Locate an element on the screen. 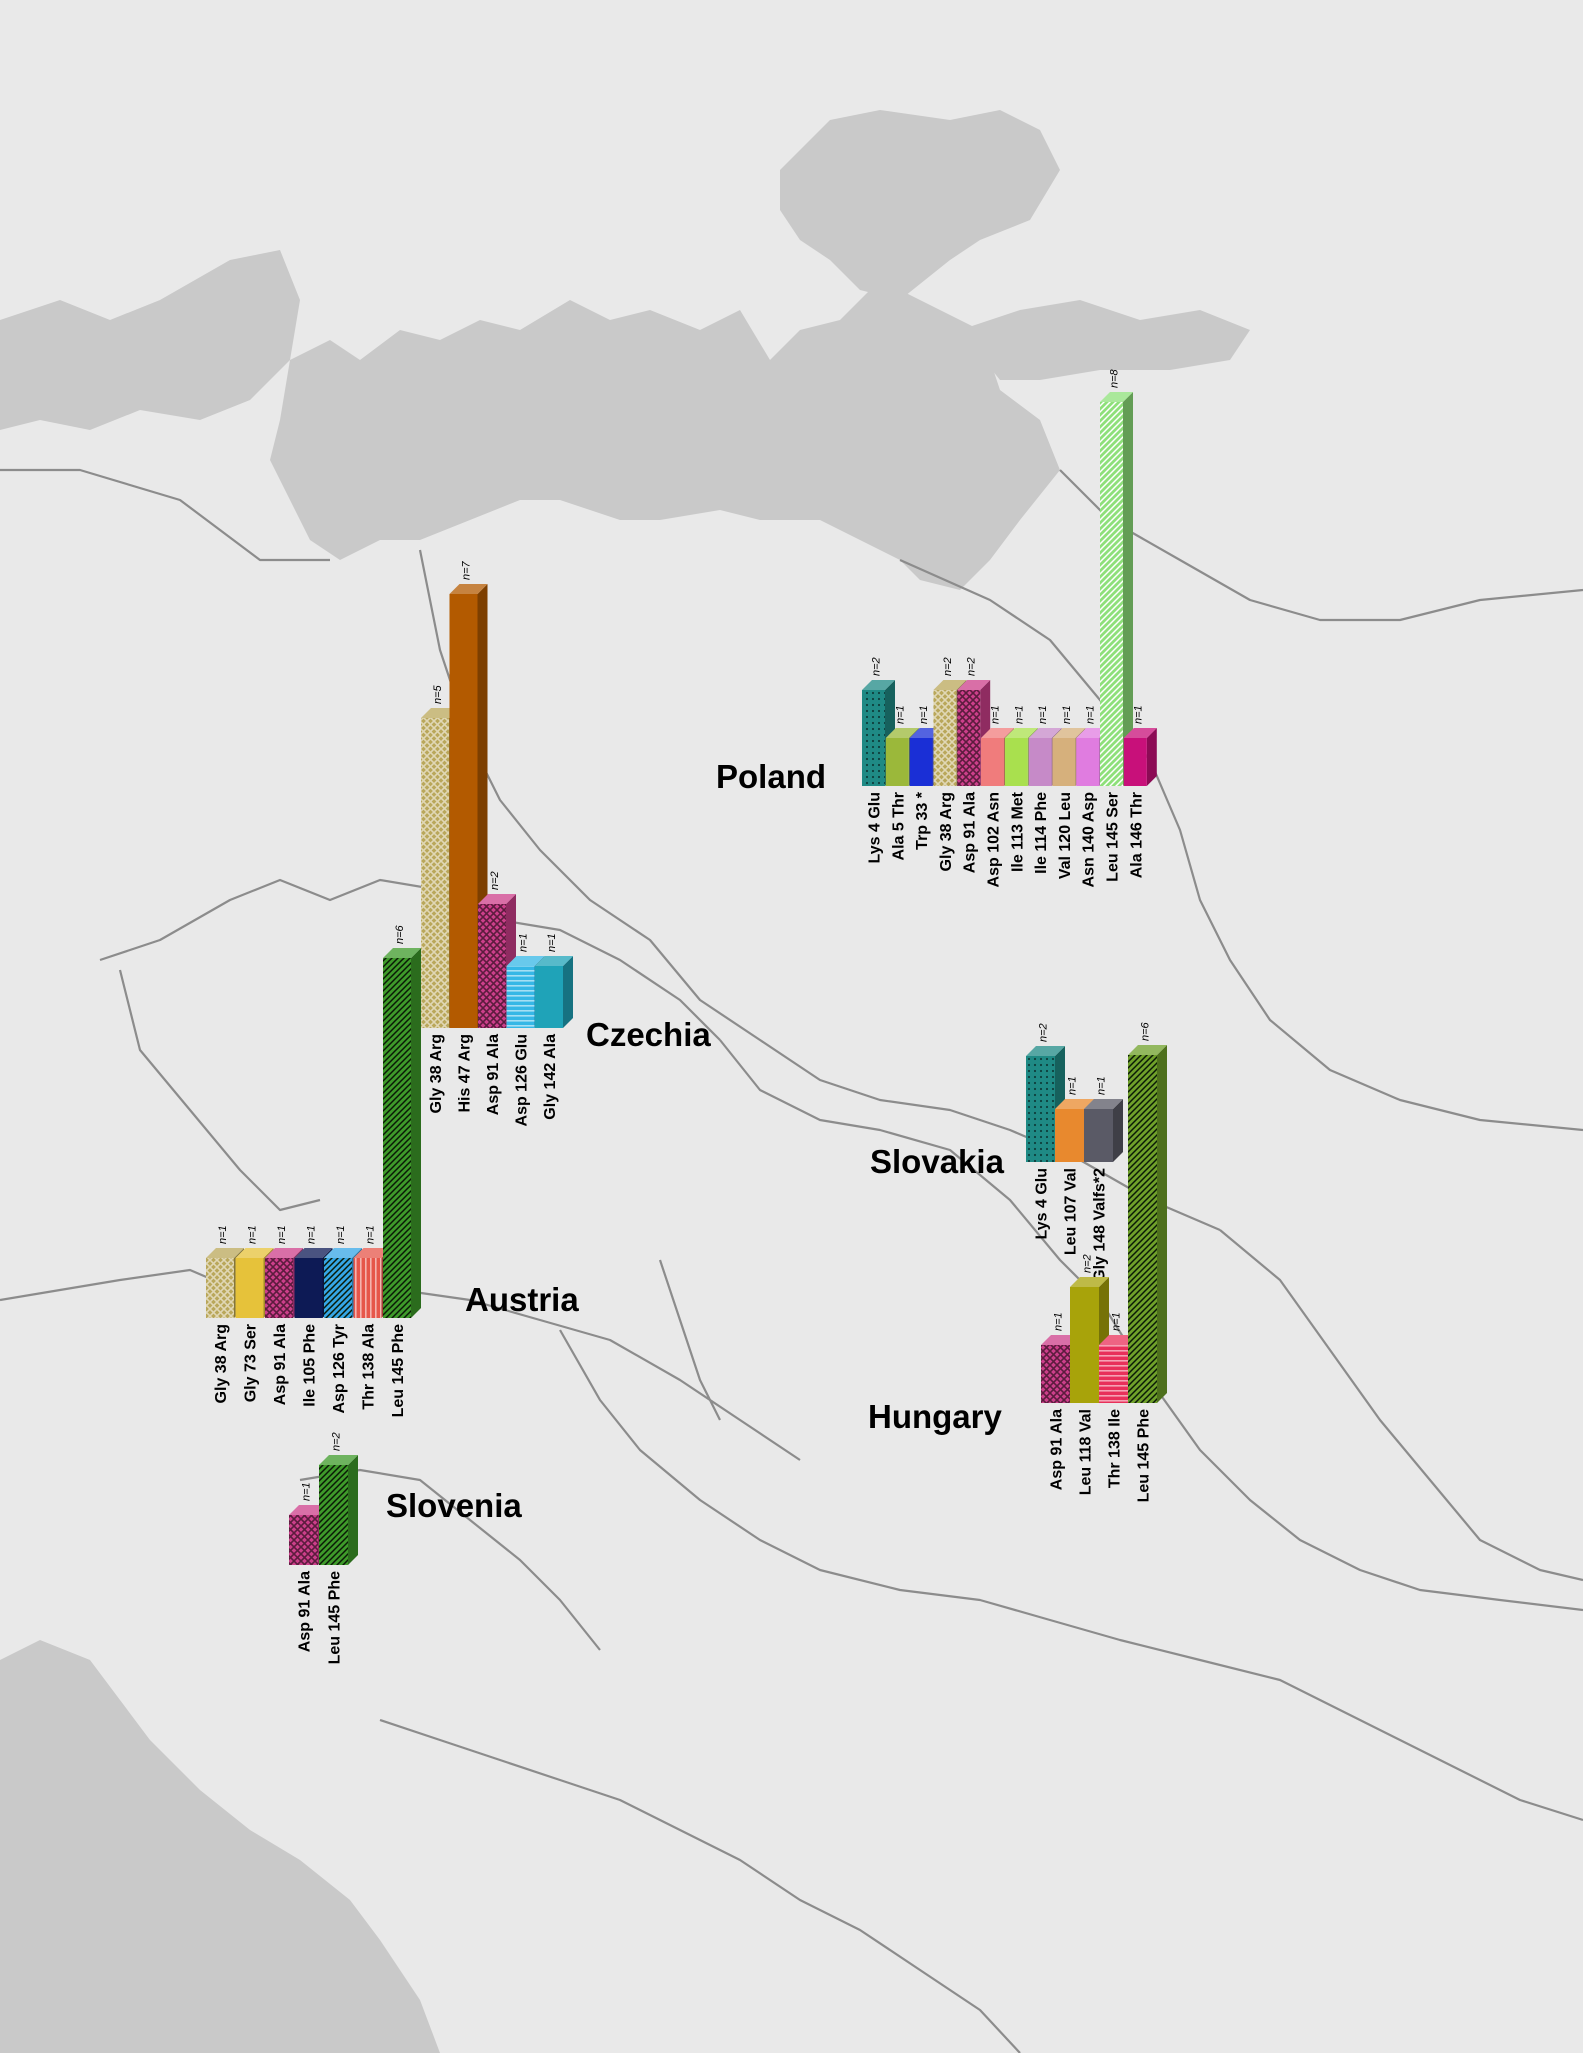 This screenshot has height=2053, width=1583. country-label-hungary: Hungary is located at coordinates (935, 1416).